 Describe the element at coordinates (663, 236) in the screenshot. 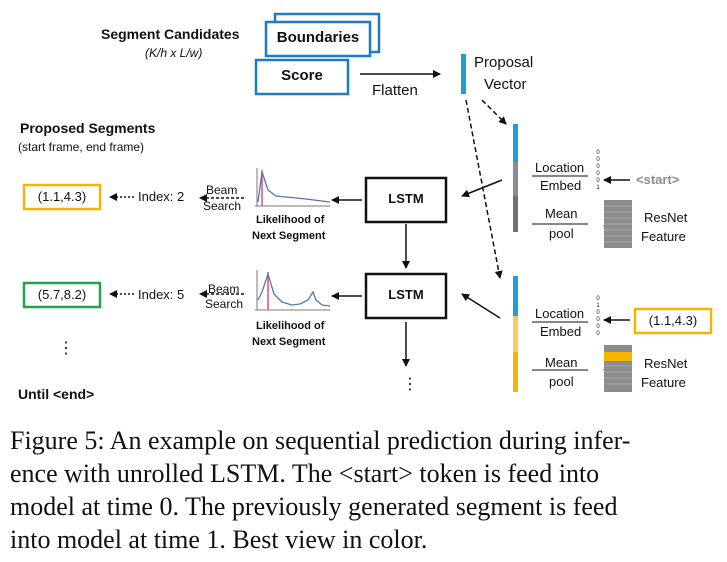

I see `feature-label-1: Feature` at that location.